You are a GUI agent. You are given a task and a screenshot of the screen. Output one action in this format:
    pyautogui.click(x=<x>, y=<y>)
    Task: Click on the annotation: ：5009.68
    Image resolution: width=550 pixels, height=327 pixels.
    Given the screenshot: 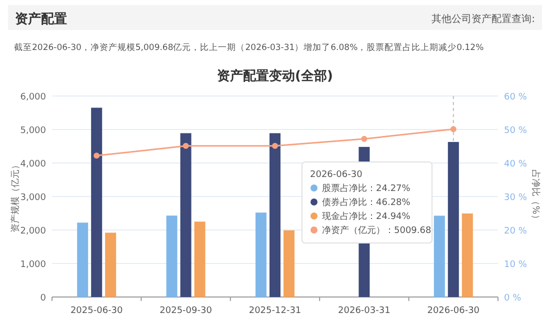 What is the action you would take?
    pyautogui.click(x=408, y=231)
    